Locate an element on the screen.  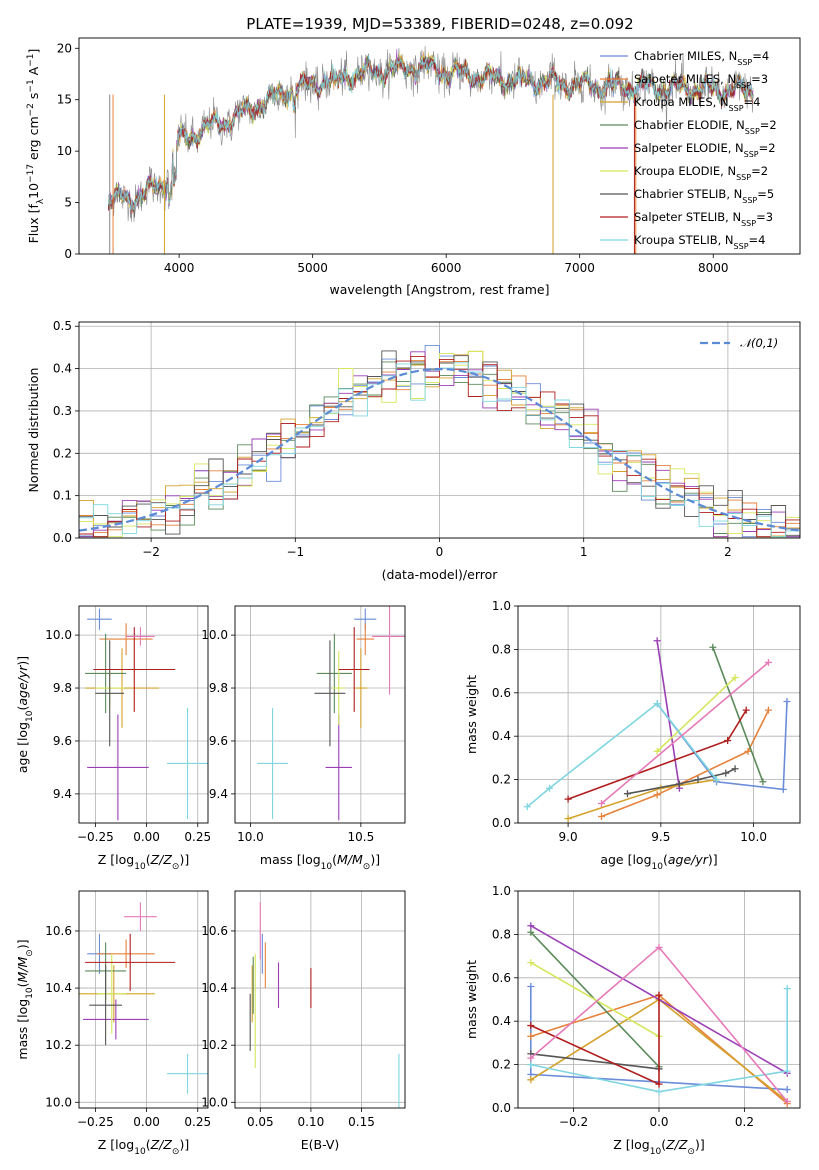
y-tick-label: 9.6 is located at coordinates (218, 741).